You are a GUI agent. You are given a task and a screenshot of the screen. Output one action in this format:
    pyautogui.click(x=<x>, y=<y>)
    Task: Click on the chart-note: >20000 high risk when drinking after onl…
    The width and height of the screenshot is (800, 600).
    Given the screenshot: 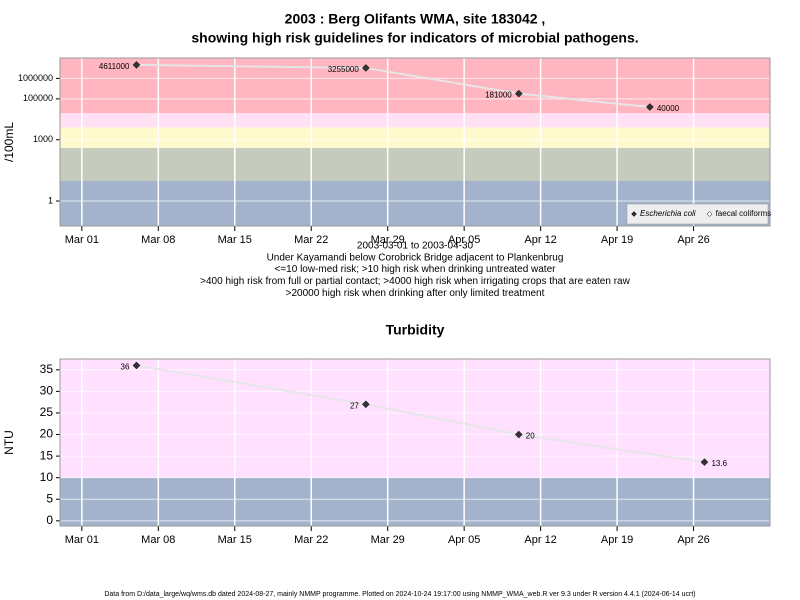 What is the action you would take?
    pyautogui.click(x=415, y=293)
    